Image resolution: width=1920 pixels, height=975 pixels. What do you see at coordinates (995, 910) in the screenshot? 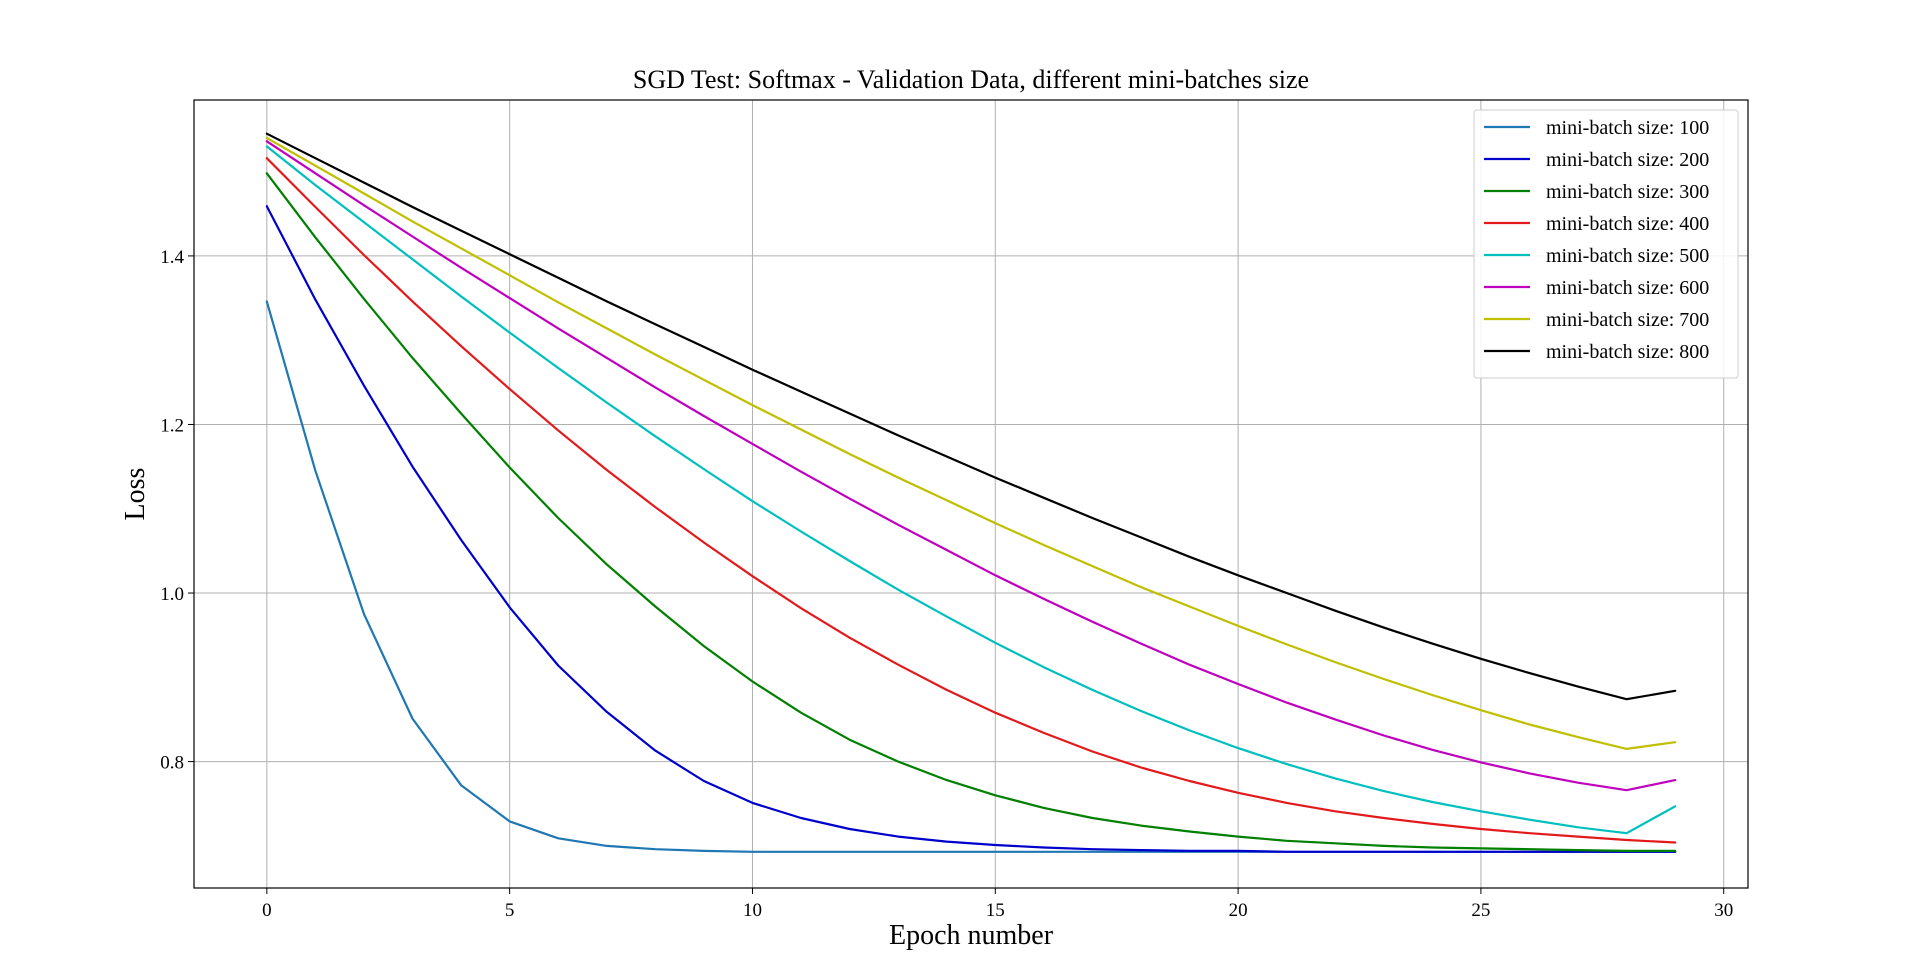
I see `x-tick-label: 15` at bounding box center [995, 910].